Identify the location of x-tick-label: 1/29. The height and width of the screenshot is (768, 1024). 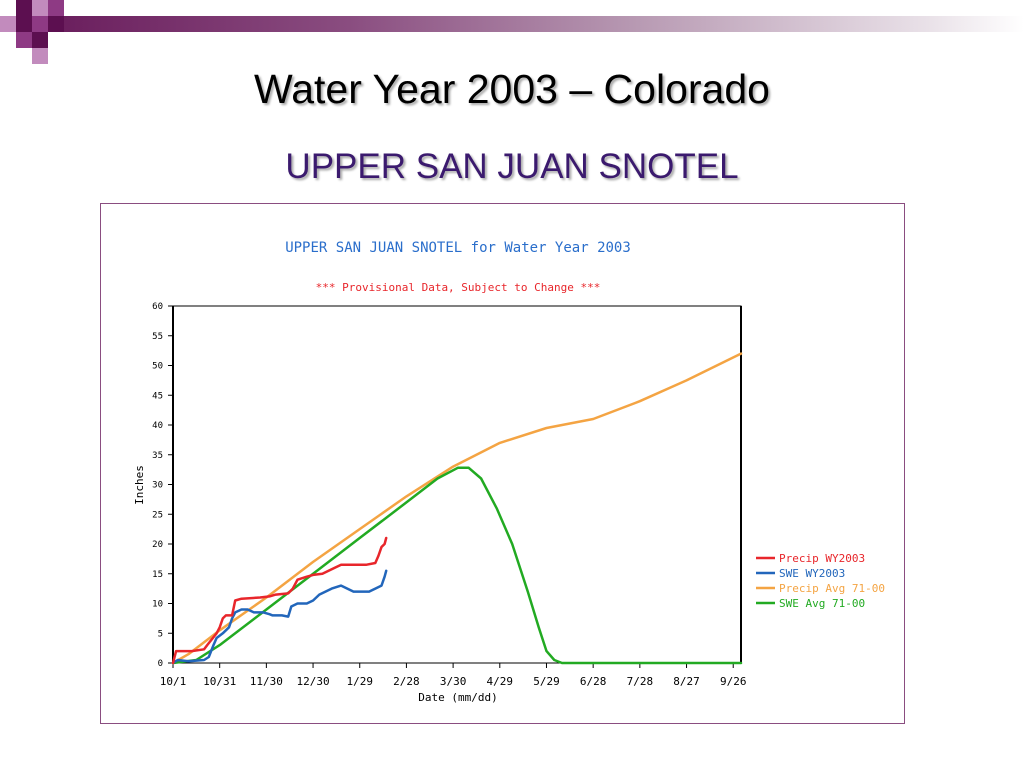
(359, 681).